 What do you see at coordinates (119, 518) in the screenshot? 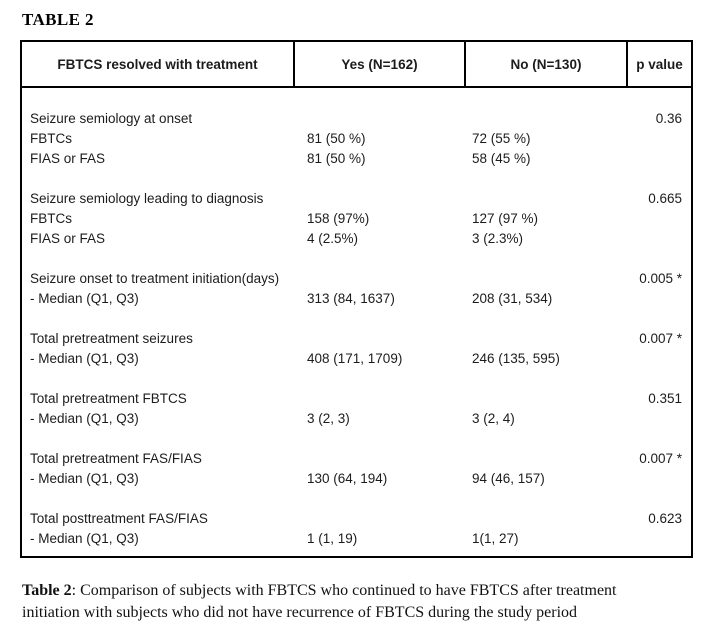
I see `group-label: Total posttreatment FAS/FIAS` at bounding box center [119, 518].